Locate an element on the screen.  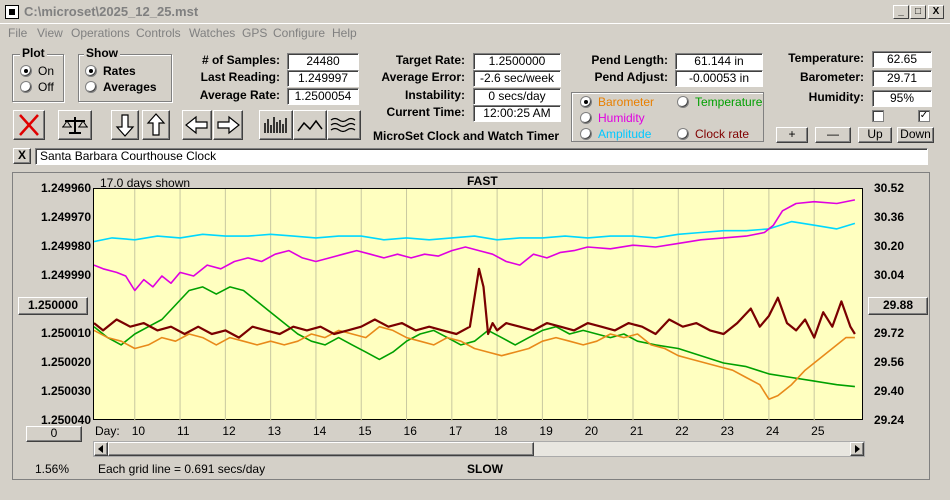
line-graph-icon is located at coordinates (310, 125).